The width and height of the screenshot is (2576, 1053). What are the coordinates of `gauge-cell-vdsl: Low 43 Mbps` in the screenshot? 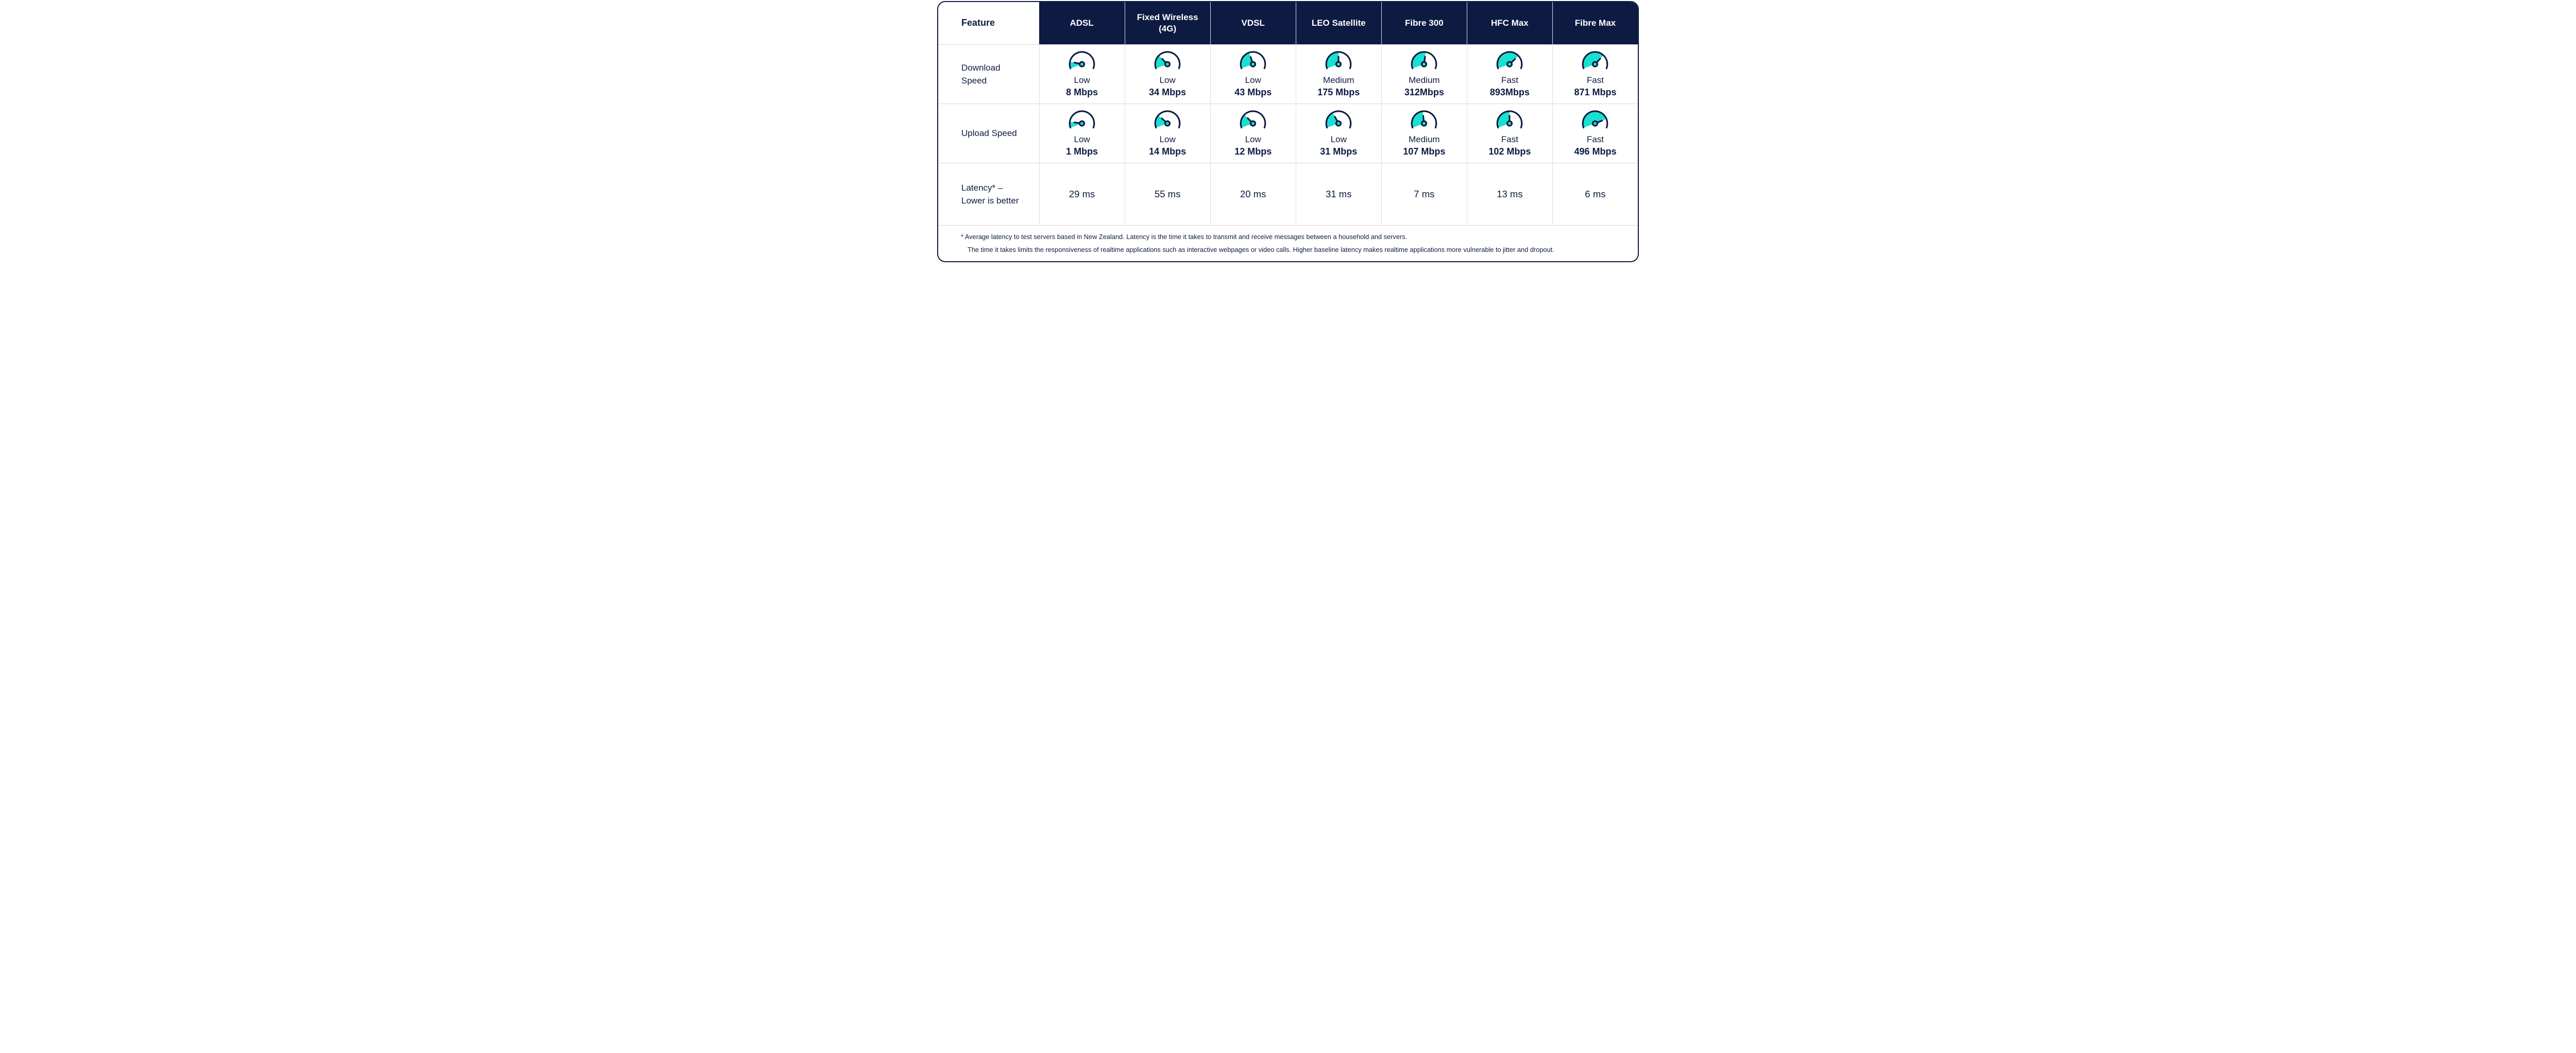 It's located at (1253, 74).